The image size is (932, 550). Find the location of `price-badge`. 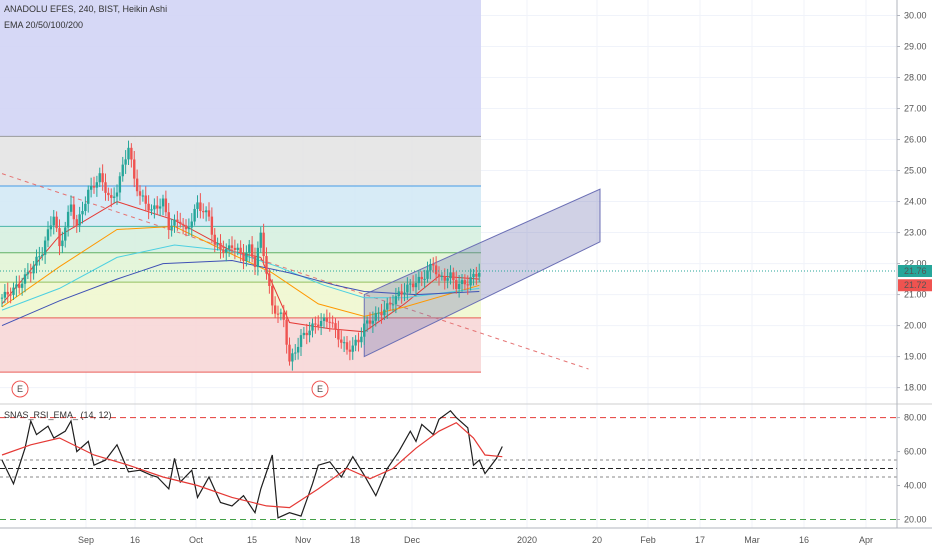

price-badge is located at coordinates (915, 271).